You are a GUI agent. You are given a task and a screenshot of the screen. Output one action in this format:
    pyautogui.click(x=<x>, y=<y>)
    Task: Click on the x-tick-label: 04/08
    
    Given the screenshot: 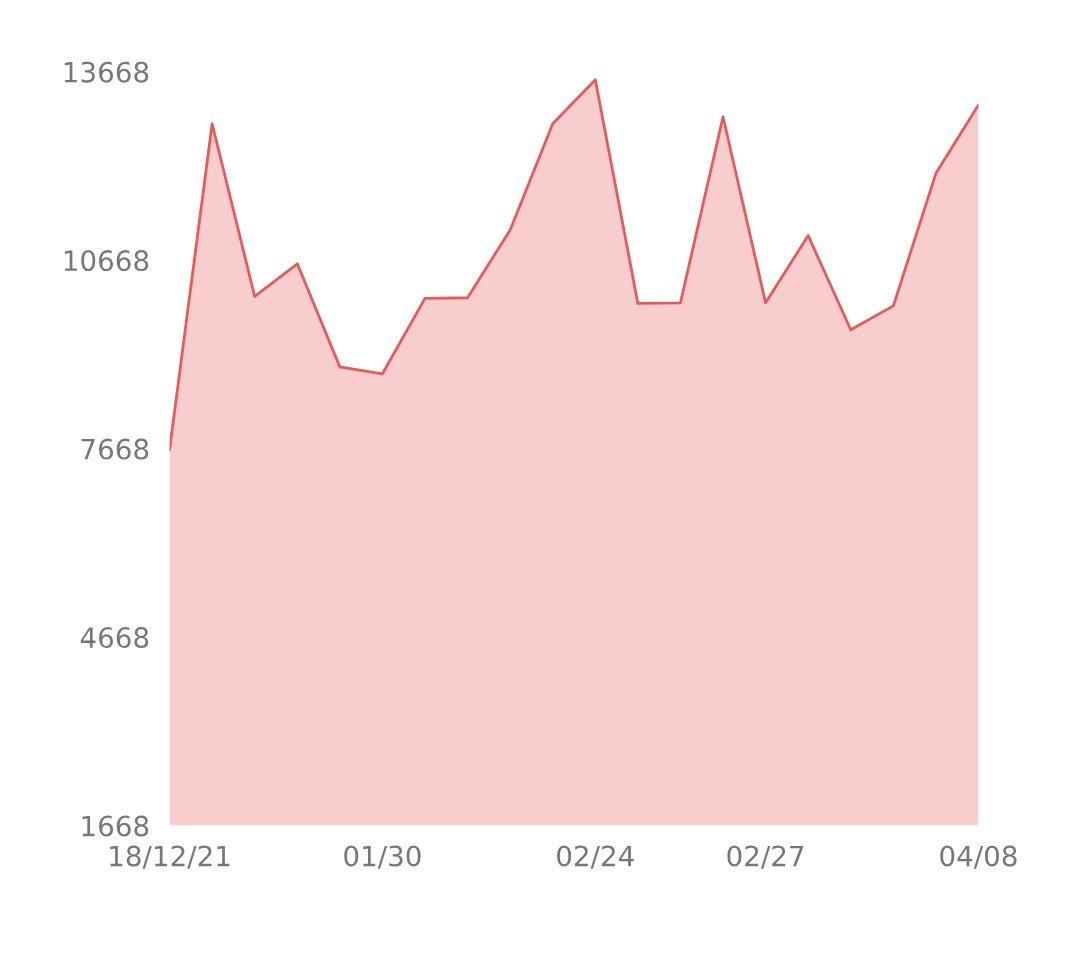 What is the action you would take?
    pyautogui.click(x=978, y=857)
    